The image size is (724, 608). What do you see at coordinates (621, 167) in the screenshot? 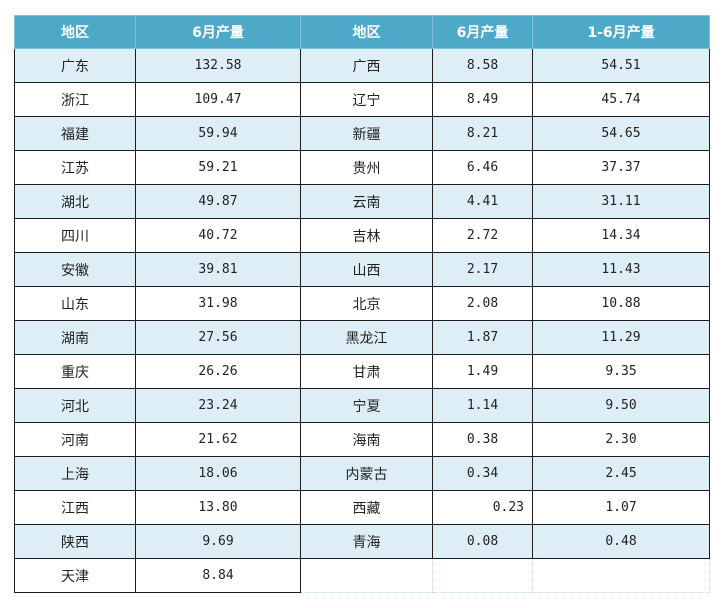
I see `ytd-output-cell: 37.37` at bounding box center [621, 167].